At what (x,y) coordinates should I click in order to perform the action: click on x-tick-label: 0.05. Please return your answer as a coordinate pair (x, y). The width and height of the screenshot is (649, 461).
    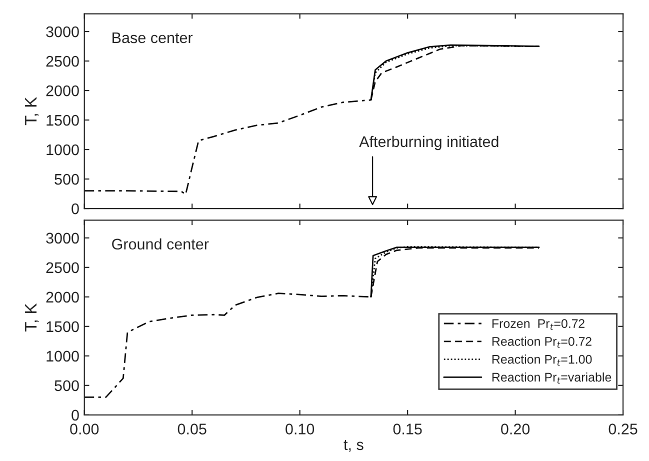
    Looking at the image, I should click on (192, 429).